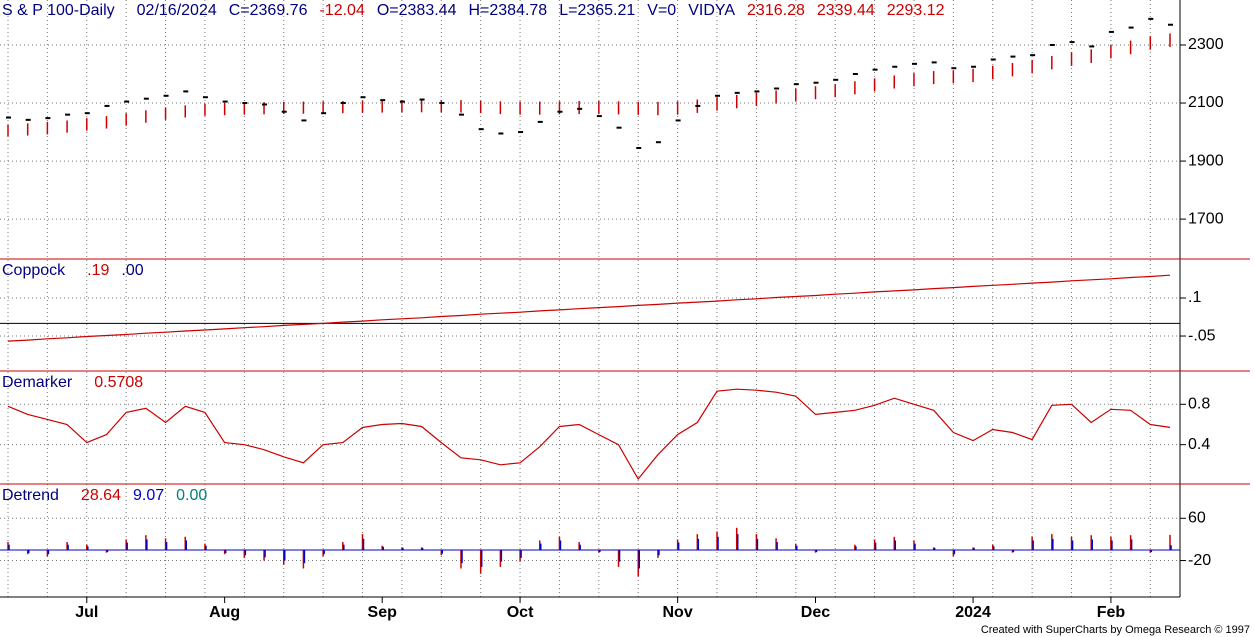 The height and width of the screenshot is (637, 1254). I want to click on y-tick-label: 1700, so click(1206, 218).